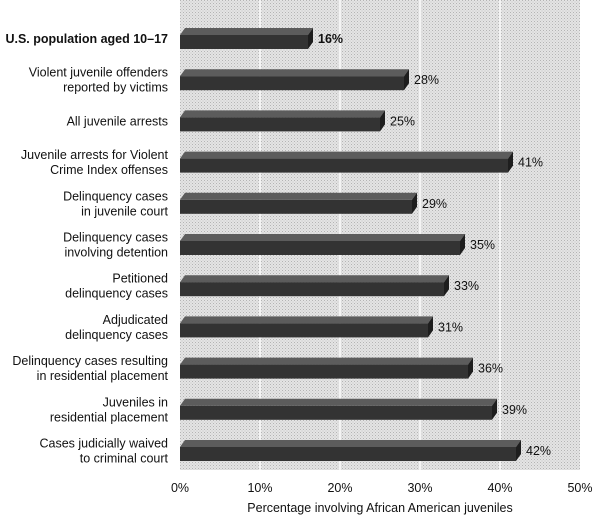 The image size is (600, 522). I want to click on bar-value-label: 39%, so click(514, 410).